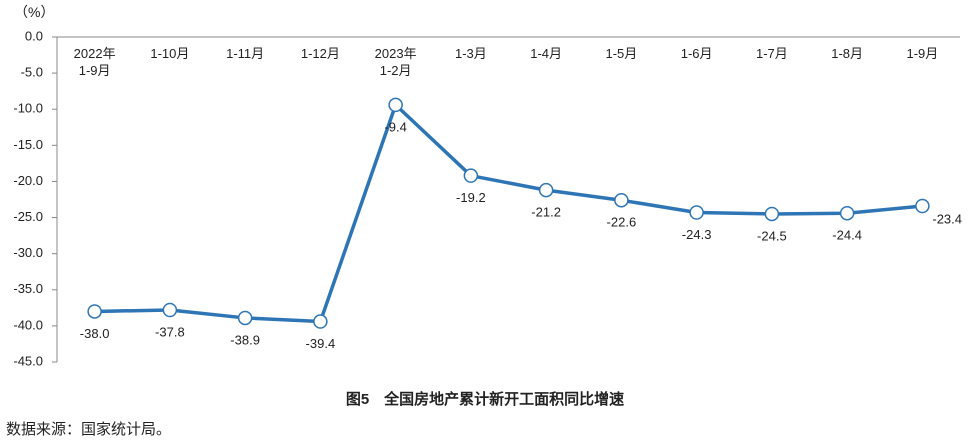 This screenshot has height=445, width=970. Describe the element at coordinates (34, 35) in the screenshot. I see `y-tick-label: 0.0` at that location.